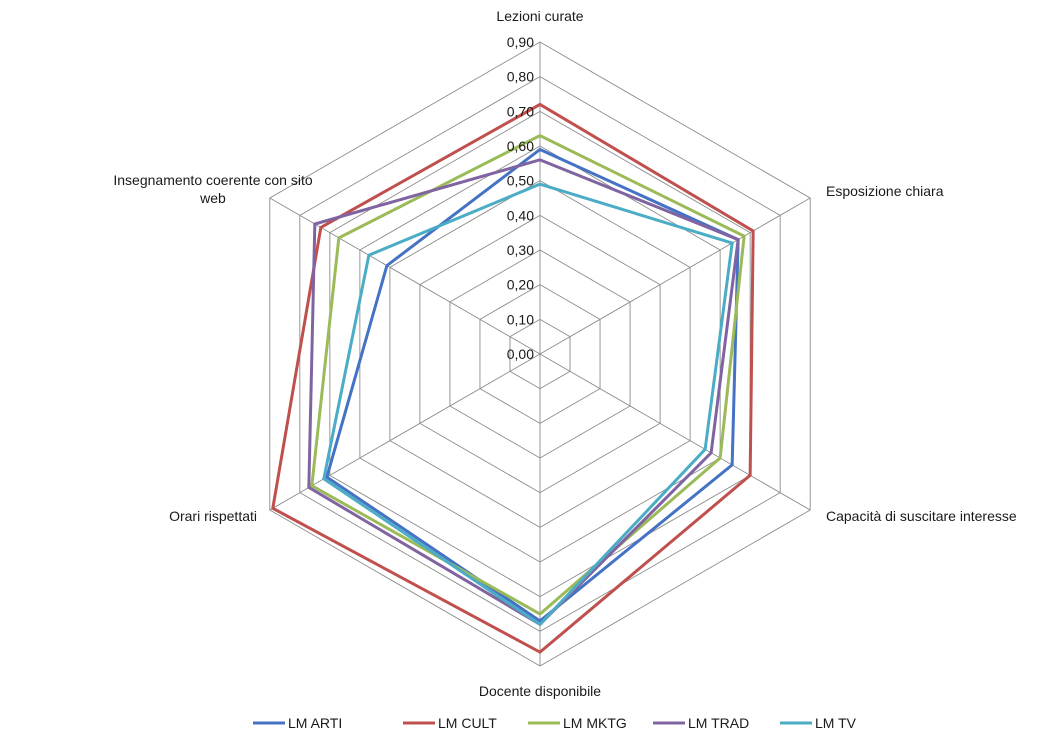 The height and width of the screenshot is (736, 1058). What do you see at coordinates (520, 181) in the screenshot?
I see `tick-label: 0,50` at bounding box center [520, 181].